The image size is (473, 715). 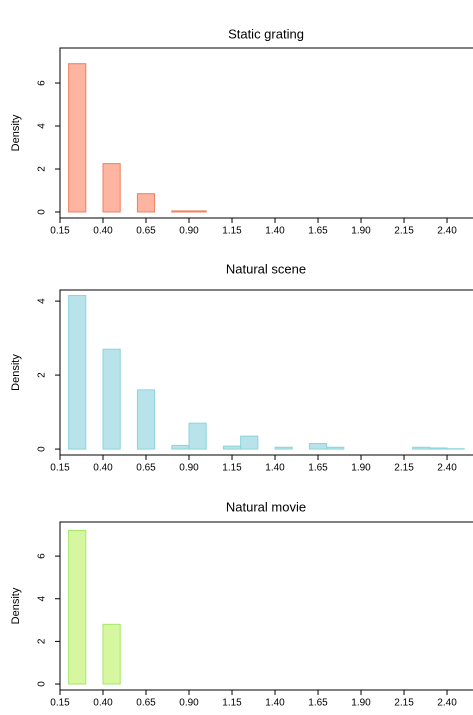 I want to click on chart-title: Natural scene, so click(x=266, y=268).